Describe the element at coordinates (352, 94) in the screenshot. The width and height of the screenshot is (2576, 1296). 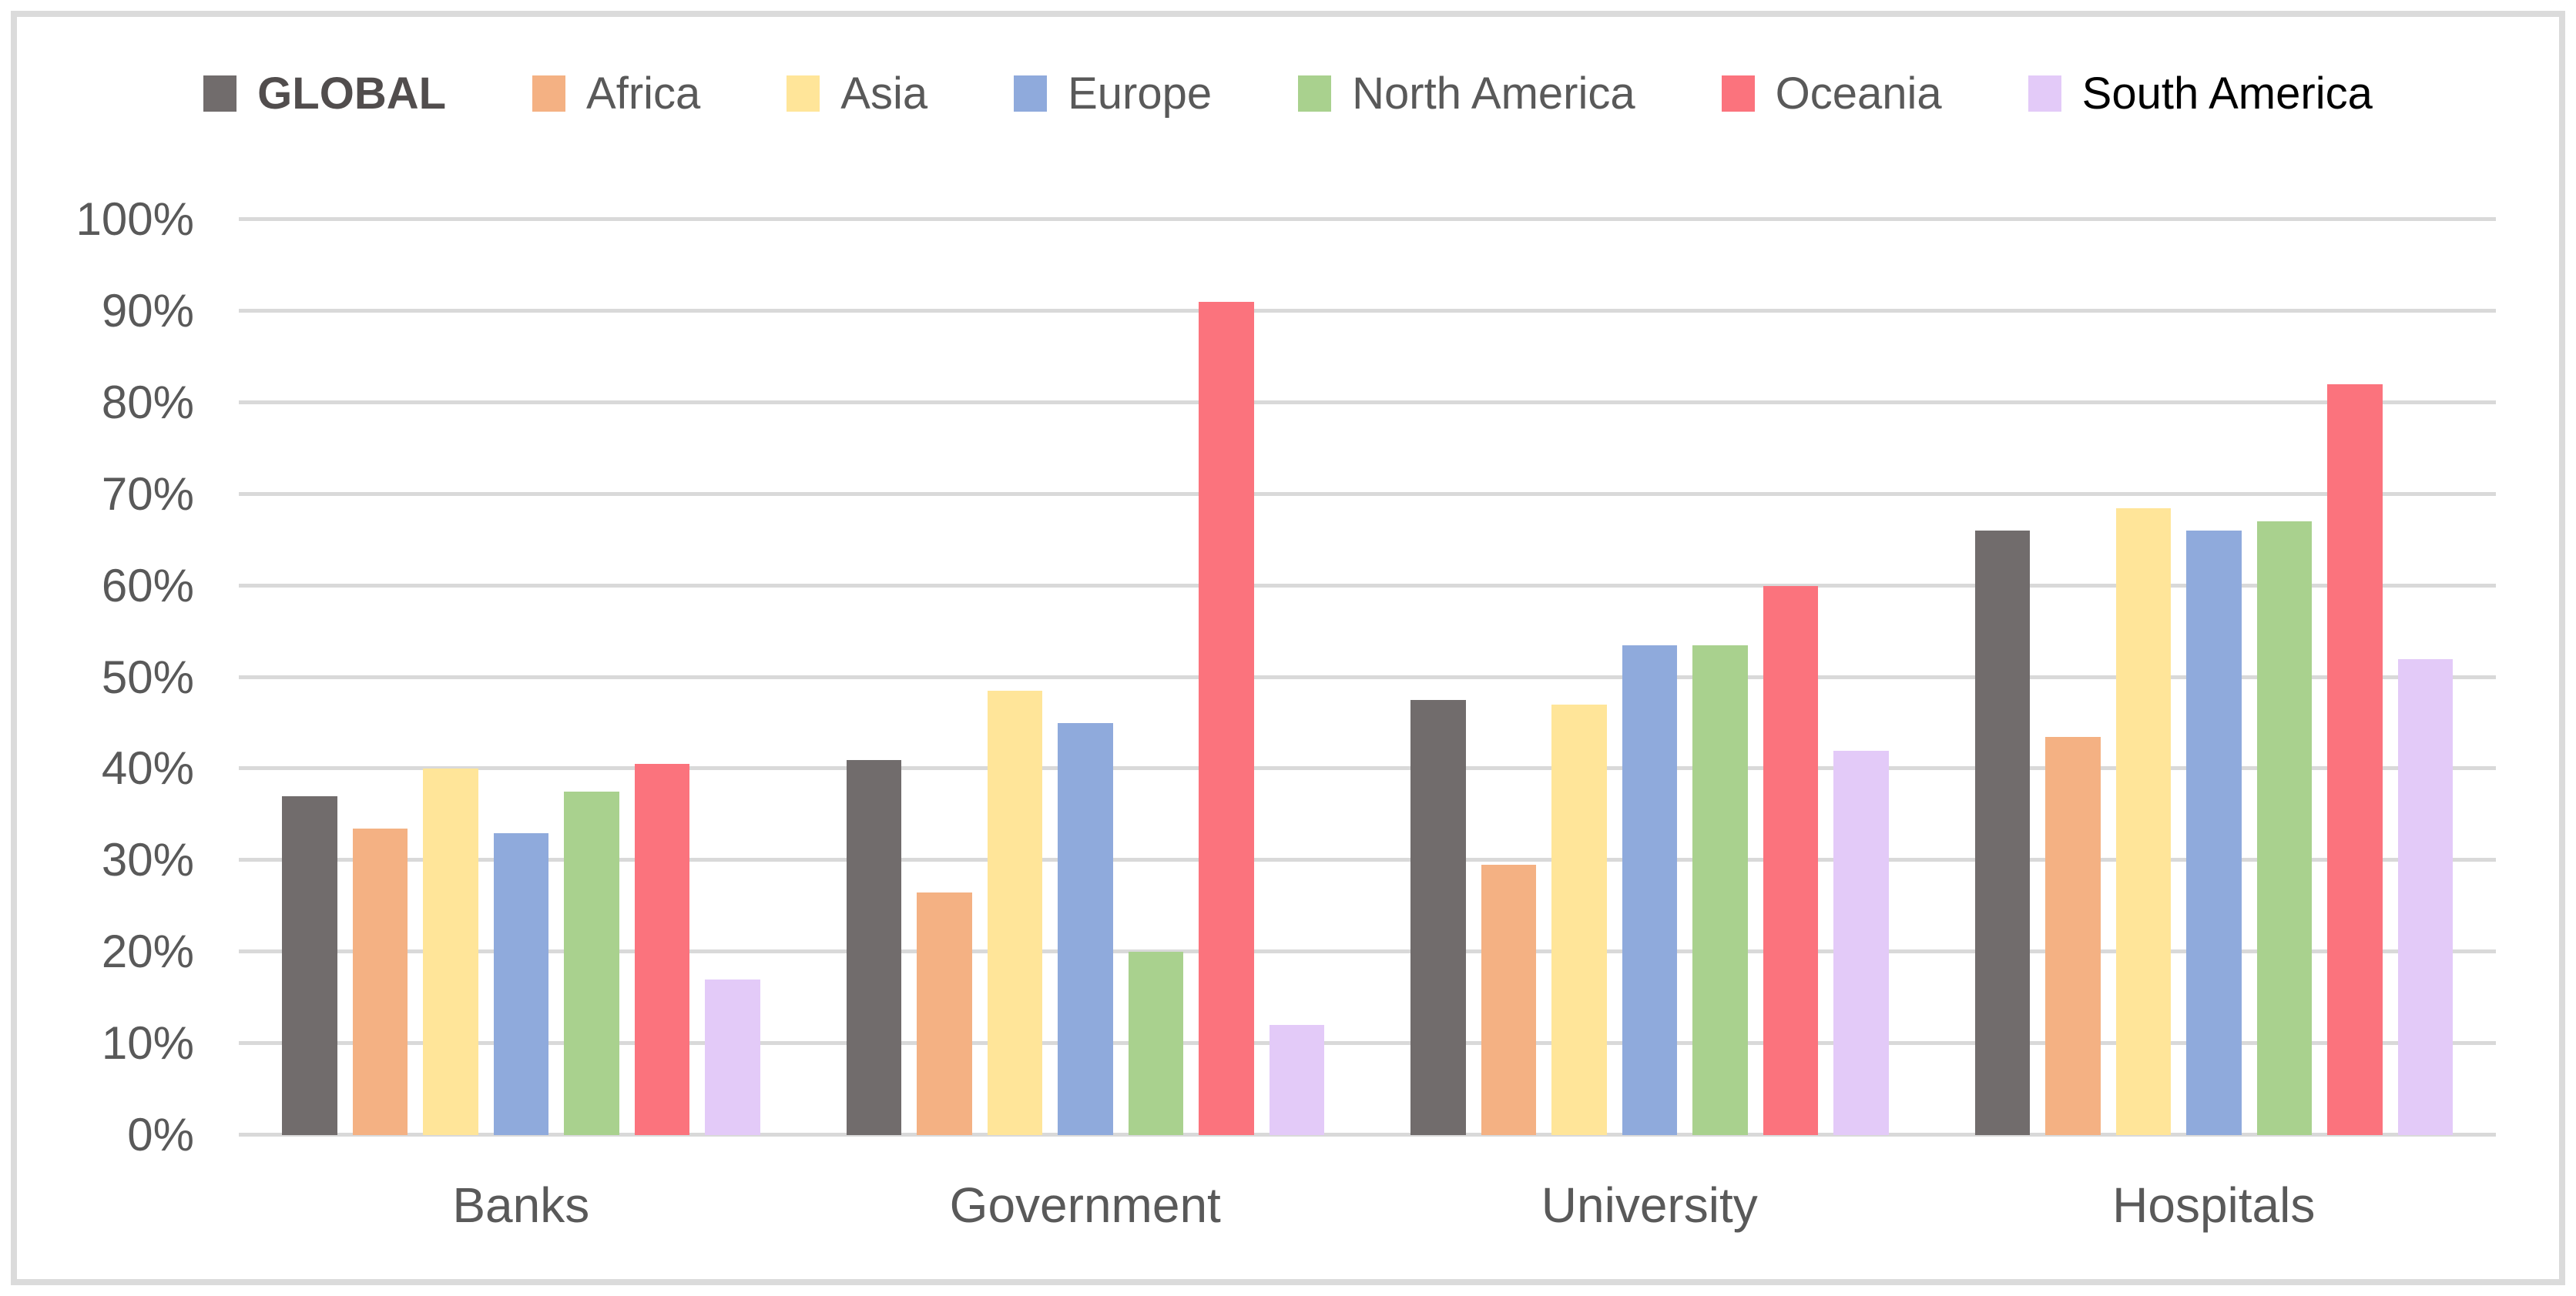
I see `legend-label: GLOBAL` at that location.